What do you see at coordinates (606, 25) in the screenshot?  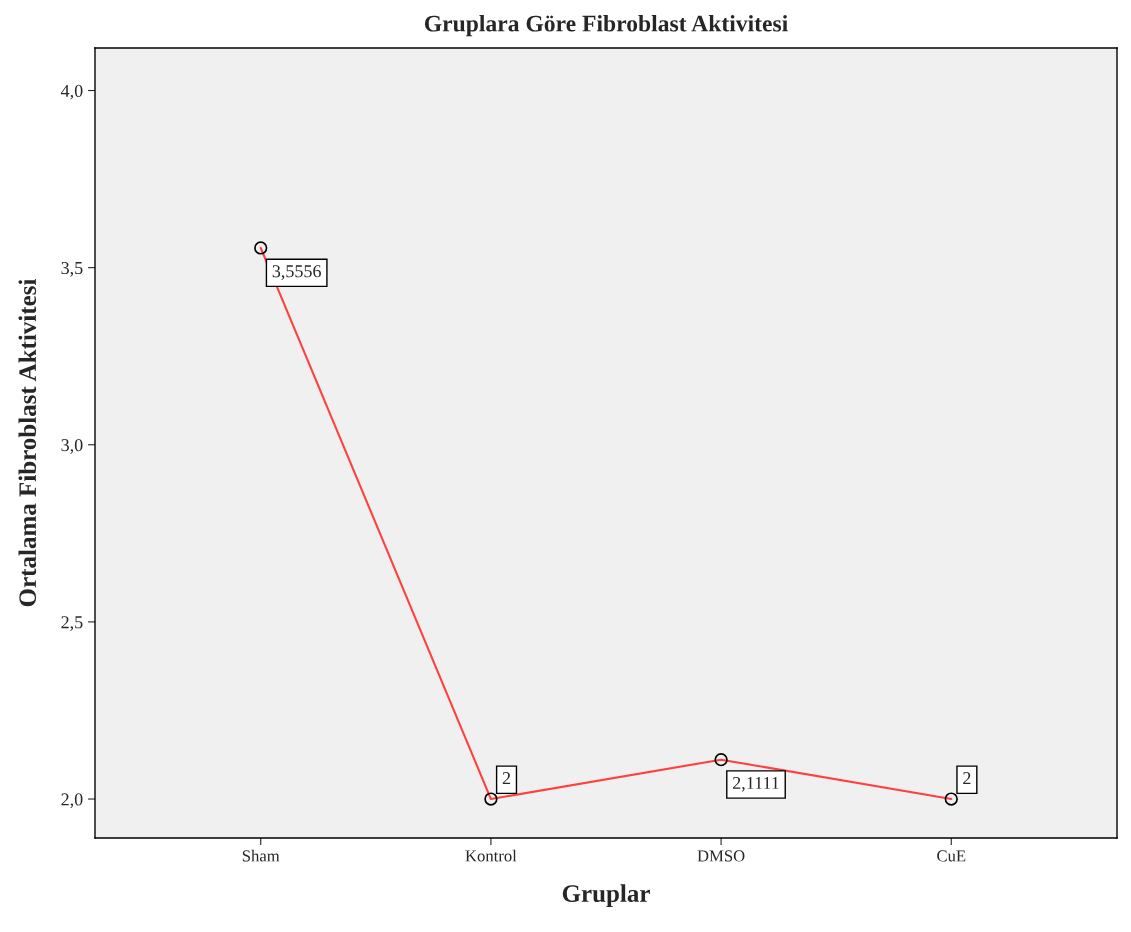 I see `chart-title: Gruplara Göre Fibroblast Aktivitesi` at bounding box center [606, 25].